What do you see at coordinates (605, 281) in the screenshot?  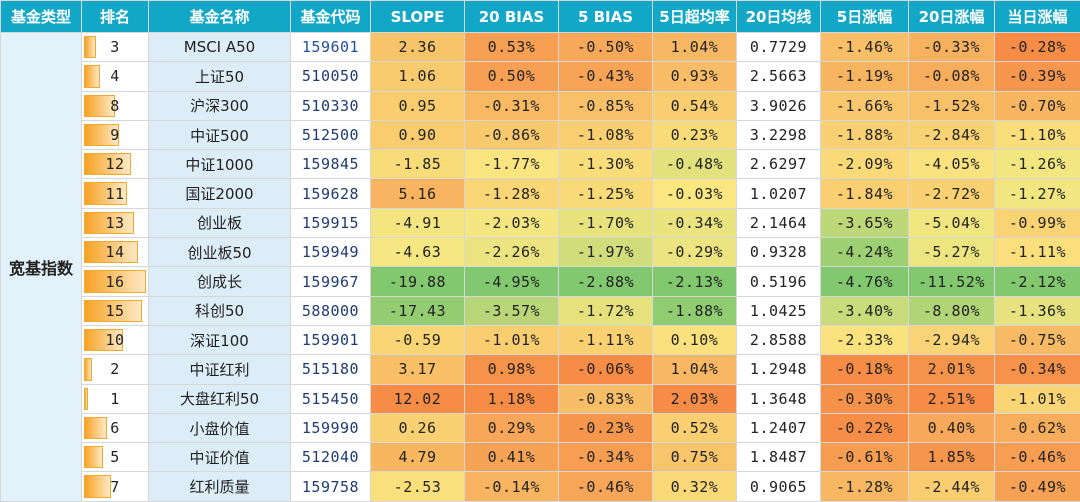 I see `bias5-cell: -2.88%` at bounding box center [605, 281].